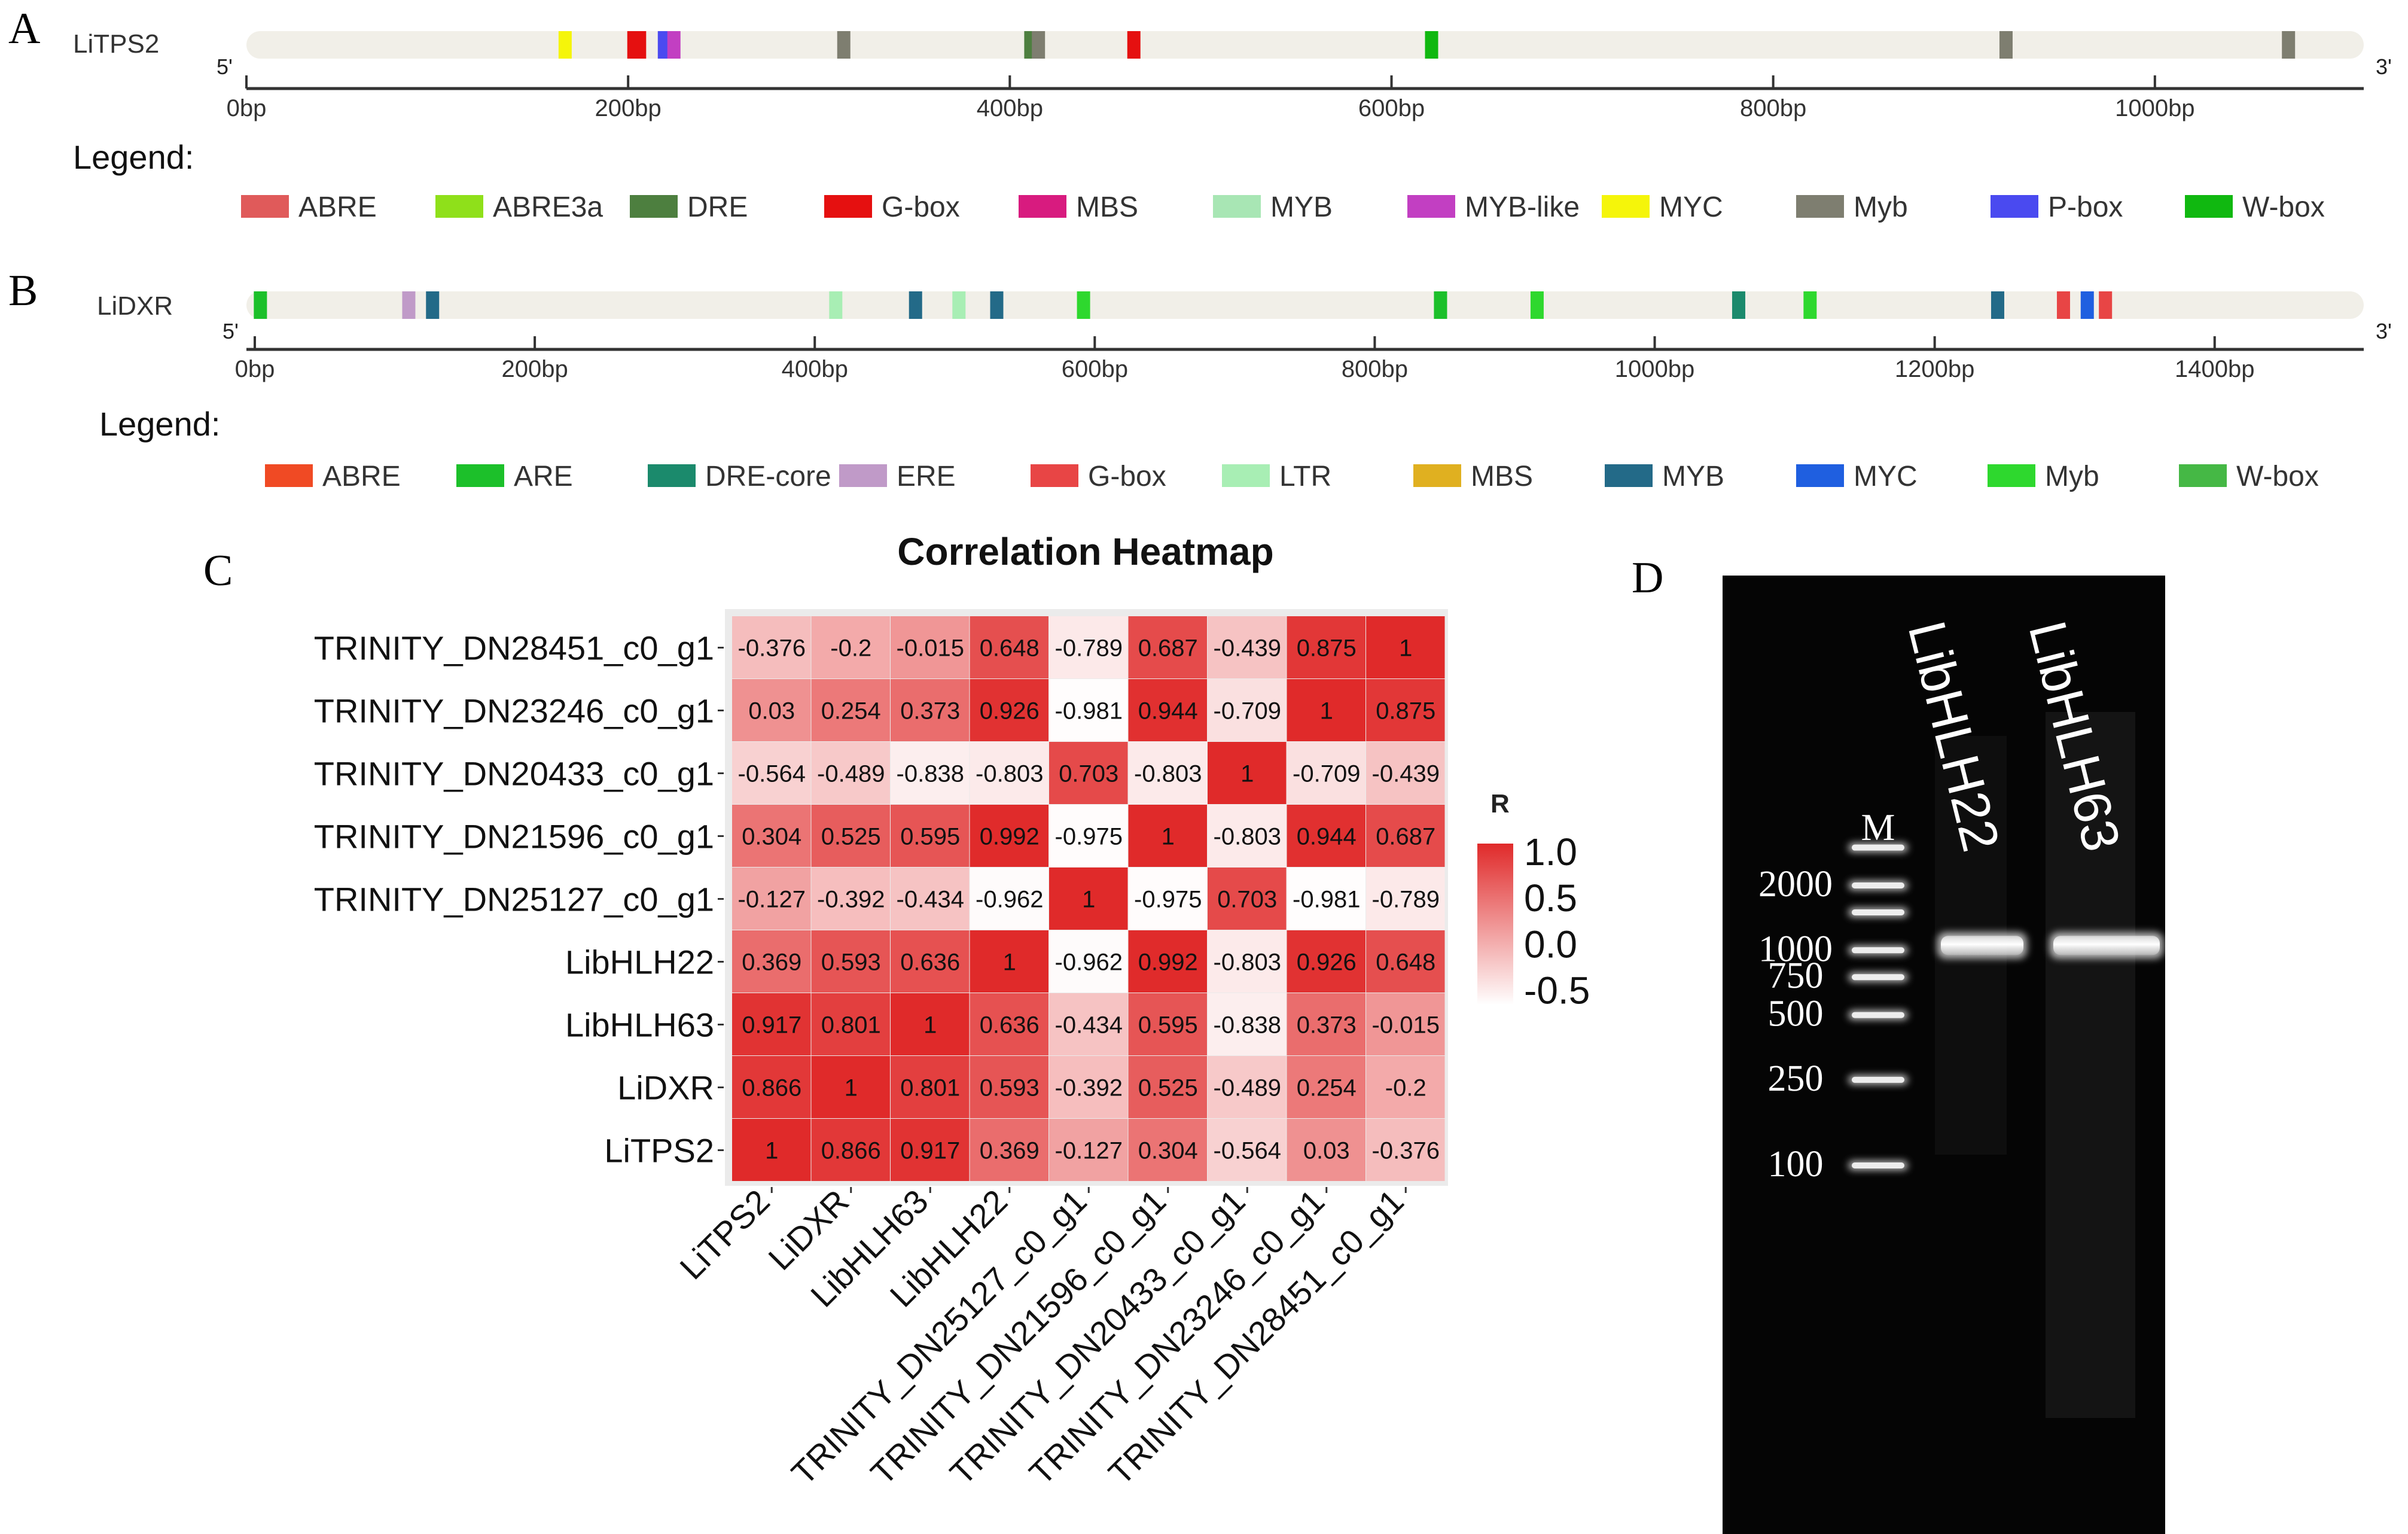 The width and height of the screenshot is (2408, 1534). Describe the element at coordinates (1127, 477) in the screenshot. I see `legend-label: G-box` at that location.